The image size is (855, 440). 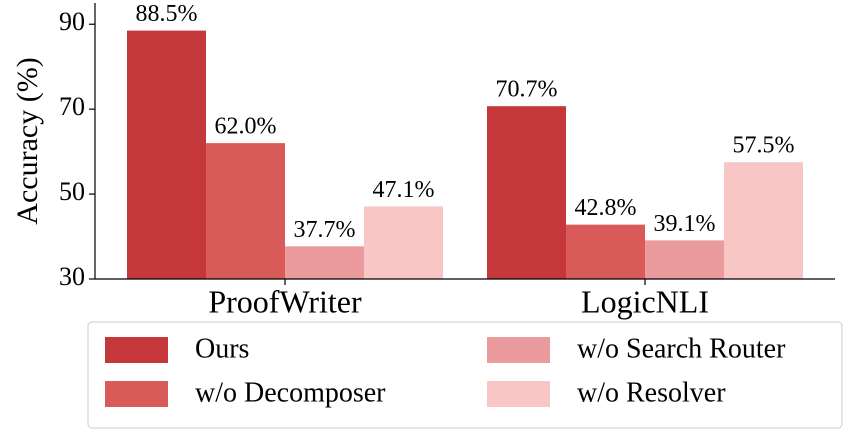 What do you see at coordinates (290, 392) in the screenshot?
I see `legend-label: w/o Decomposer` at bounding box center [290, 392].